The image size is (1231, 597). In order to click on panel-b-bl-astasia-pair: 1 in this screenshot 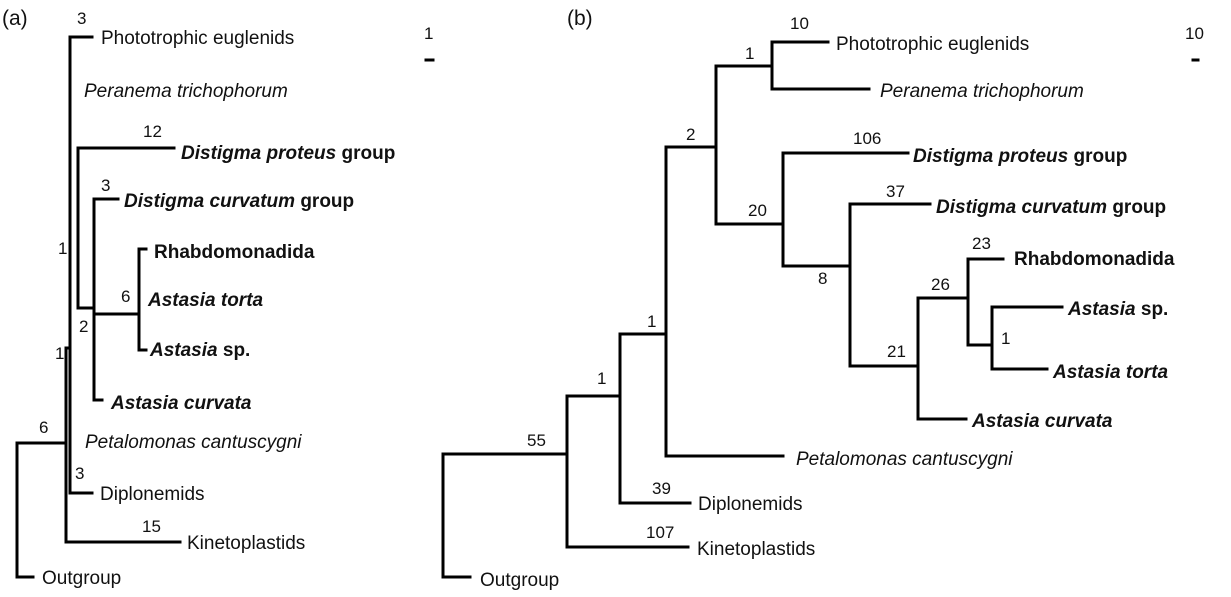, I will do `click(1005, 338)`.